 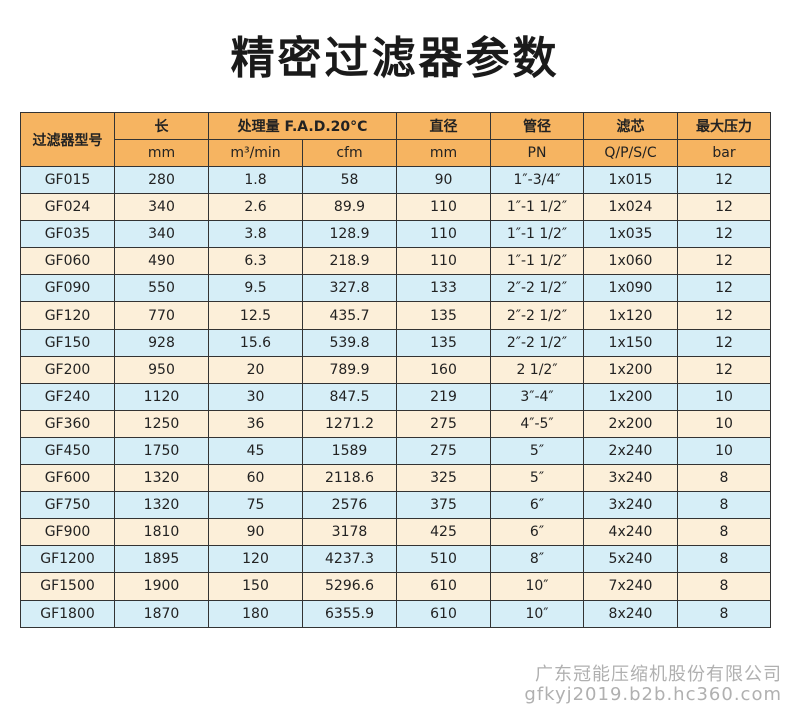 I want to click on header-element: 滤芯, so click(x=630, y=126).